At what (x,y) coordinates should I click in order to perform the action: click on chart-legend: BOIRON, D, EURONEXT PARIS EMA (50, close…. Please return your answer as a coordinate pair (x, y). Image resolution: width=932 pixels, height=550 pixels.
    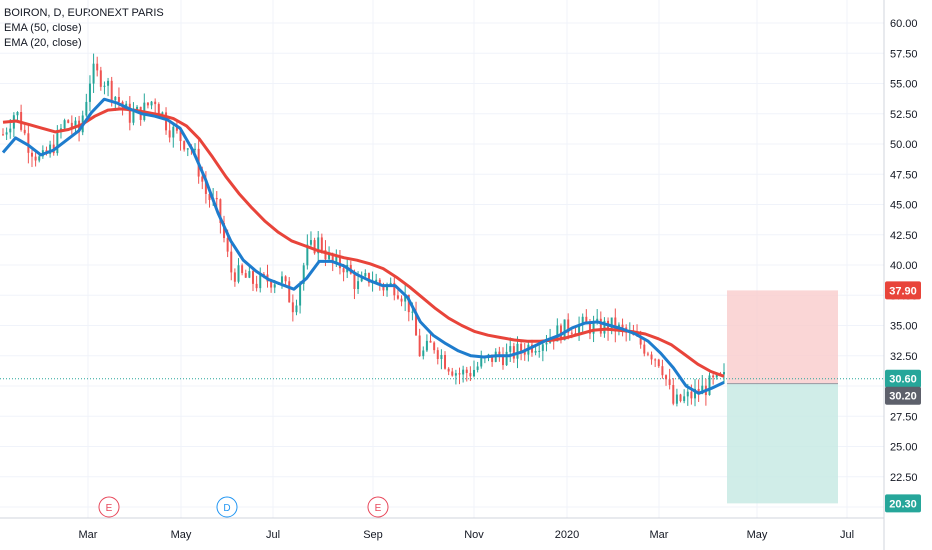
    Looking at the image, I should click on (84, 28).